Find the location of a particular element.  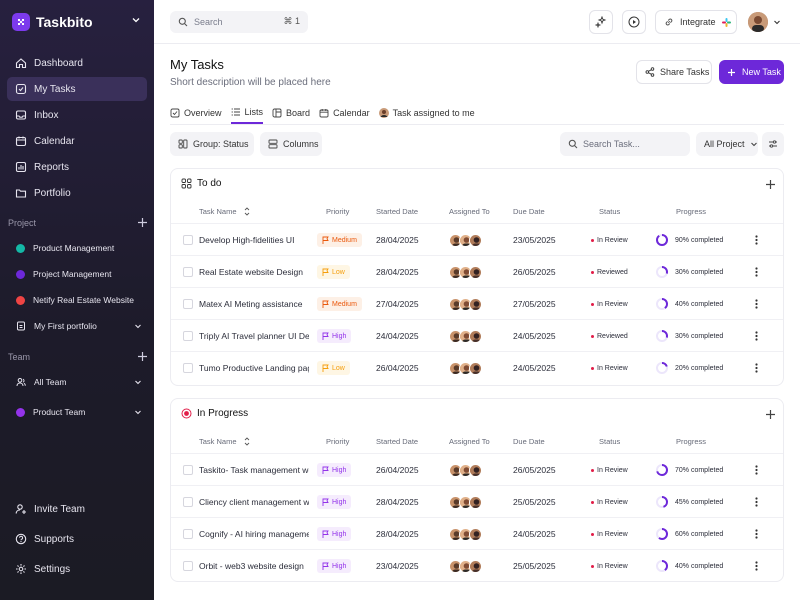

help-icon is located at coordinates (21, 539).